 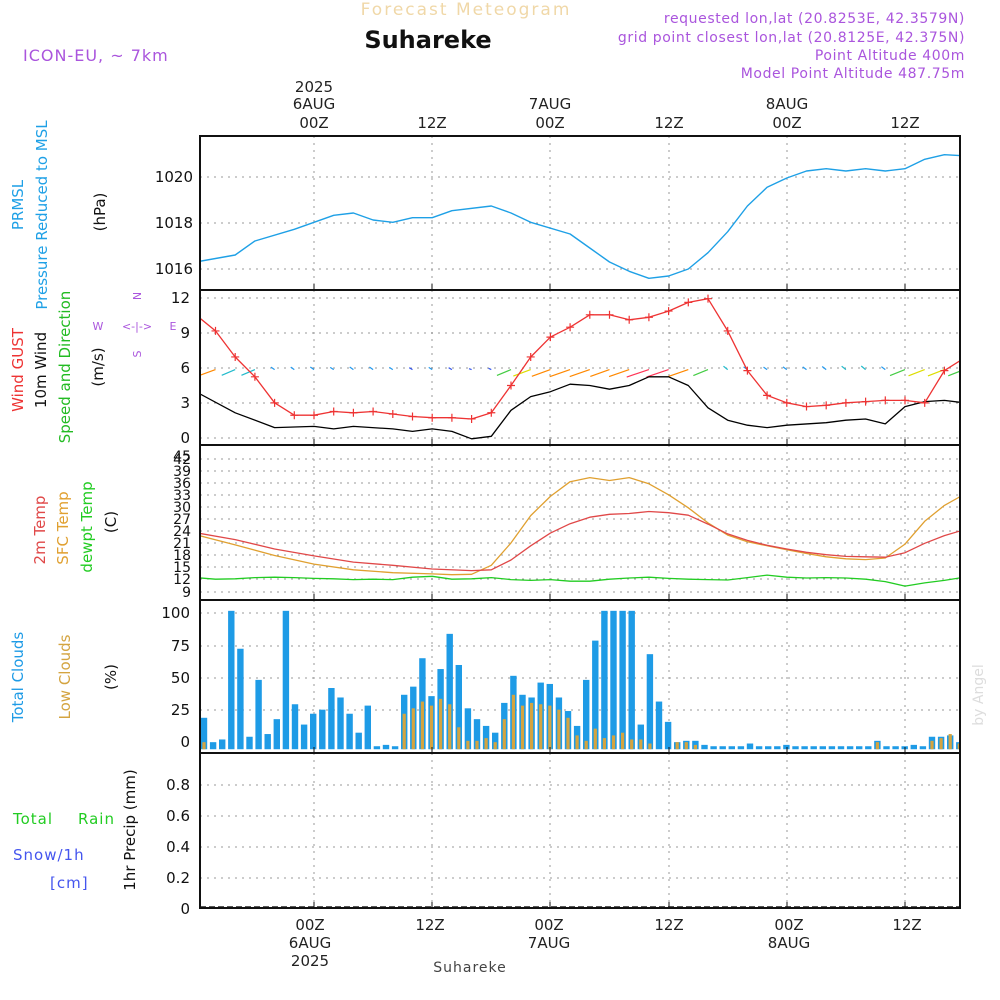 What do you see at coordinates (18, 204) in the screenshot?
I see `pressure-label-prmsl: PRMSL` at bounding box center [18, 204].